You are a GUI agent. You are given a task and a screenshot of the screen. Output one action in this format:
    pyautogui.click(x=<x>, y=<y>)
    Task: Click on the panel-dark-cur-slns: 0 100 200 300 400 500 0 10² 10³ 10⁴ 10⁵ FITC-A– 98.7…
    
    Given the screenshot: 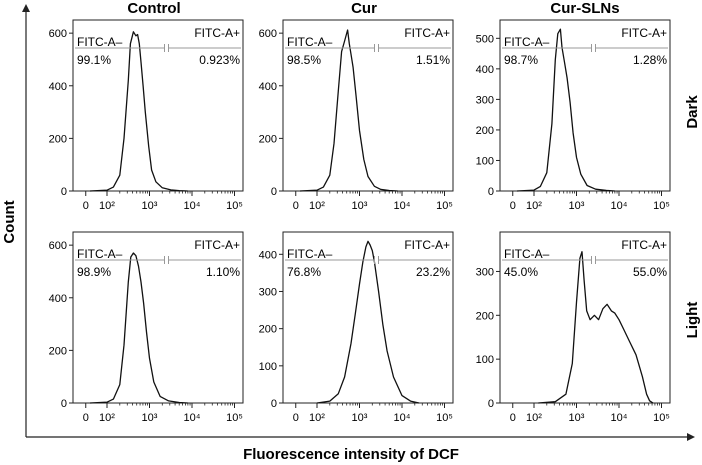 What is the action you would take?
    pyautogui.click(x=573, y=115)
    